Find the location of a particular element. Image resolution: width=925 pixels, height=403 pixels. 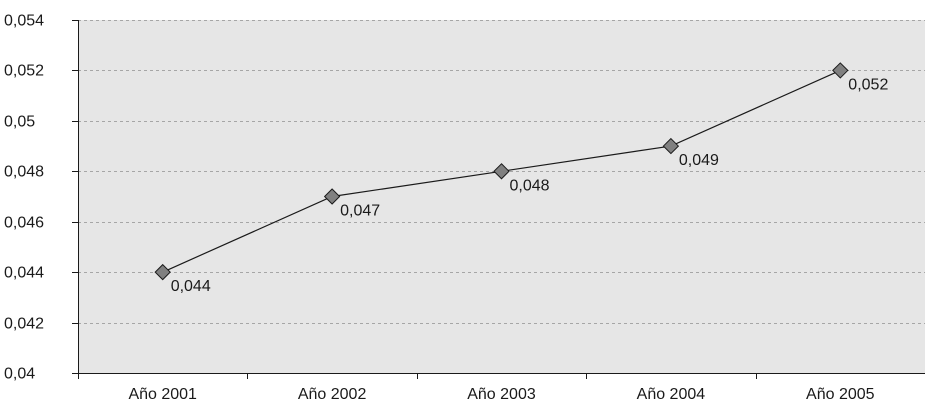

data-label: 0,052 is located at coordinates (868, 84).